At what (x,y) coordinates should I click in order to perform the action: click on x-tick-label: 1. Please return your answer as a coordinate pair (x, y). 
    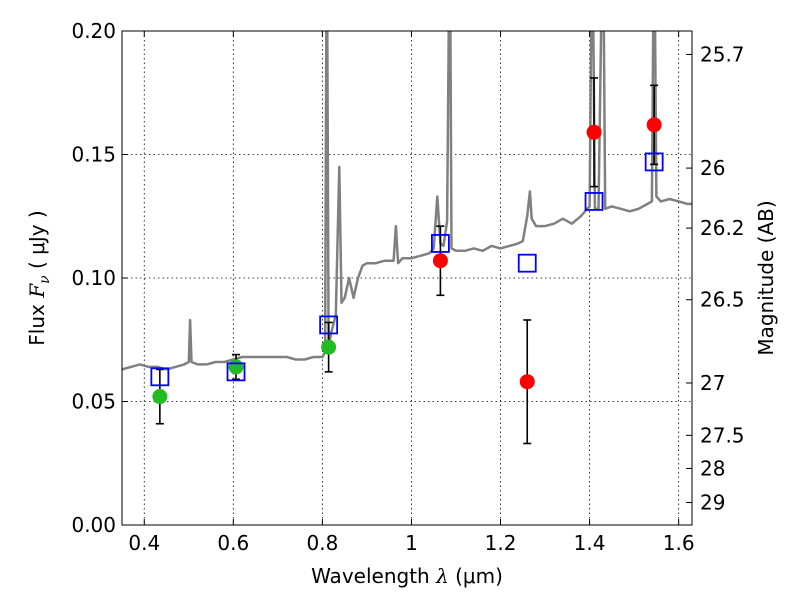
    Looking at the image, I should click on (411, 543).